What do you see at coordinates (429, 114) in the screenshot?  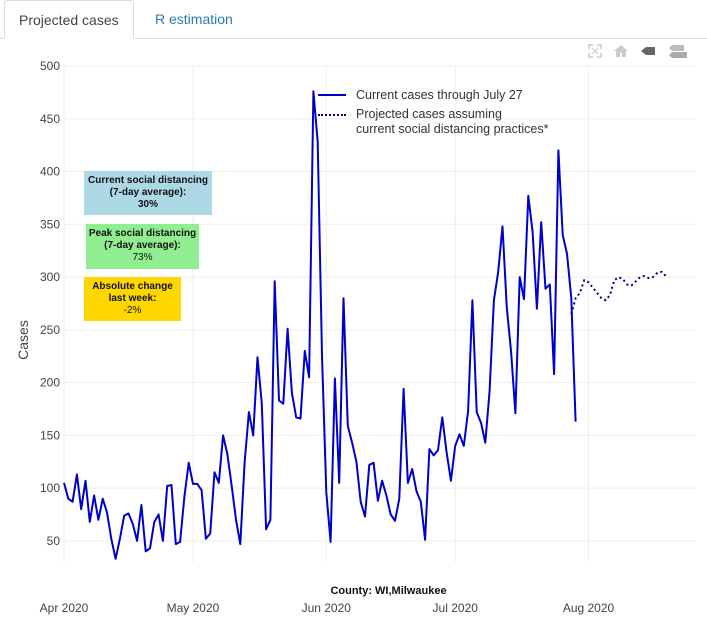 I see `legend-label-projected-line1: Projected cases assuming` at bounding box center [429, 114].